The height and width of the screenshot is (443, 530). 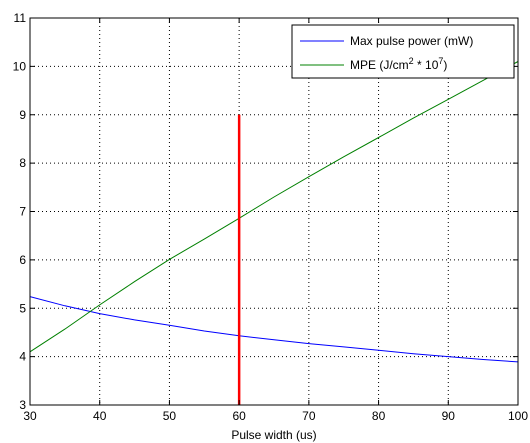 What do you see at coordinates (398, 64) in the screenshot?
I see `legend-label-1: MPE (J/cm2 * 107)` at bounding box center [398, 64].